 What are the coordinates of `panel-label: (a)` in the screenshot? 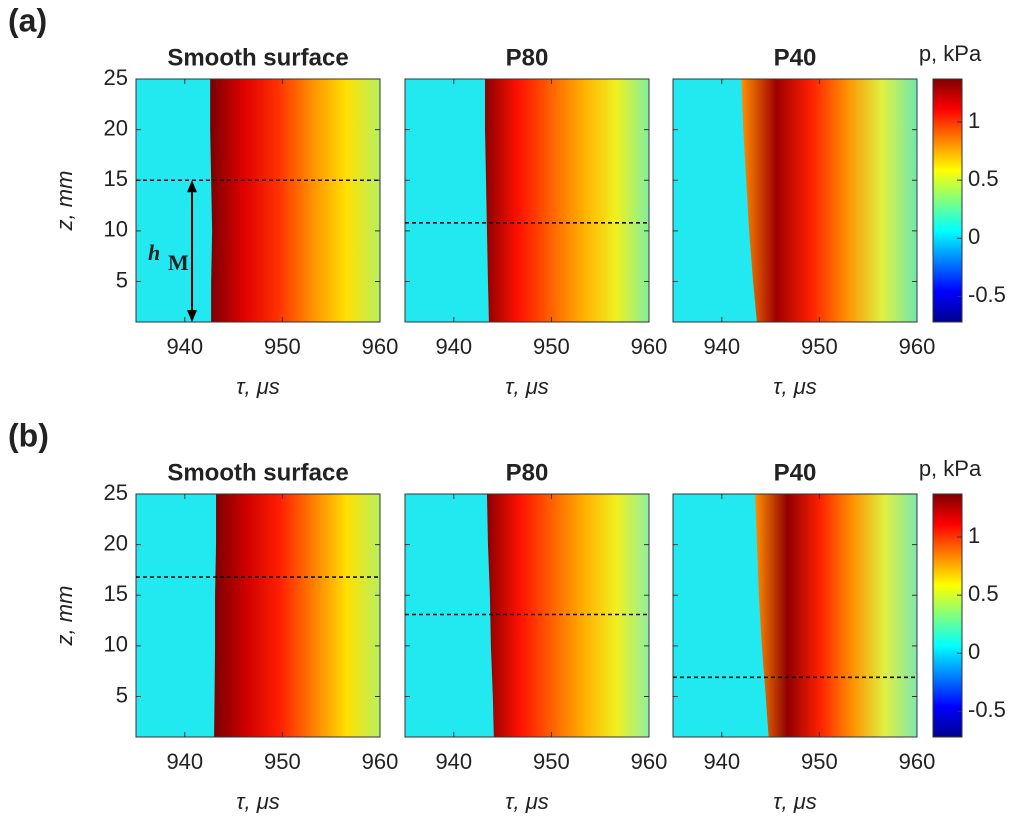 It's located at (27, 20).